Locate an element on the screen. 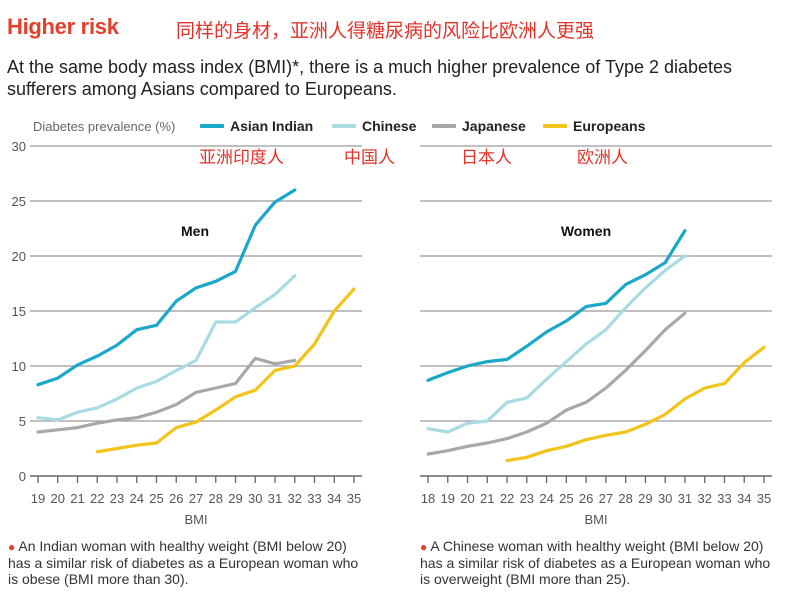 The height and width of the screenshot is (600, 791). y-tick-label: 20 is located at coordinates (19, 256).